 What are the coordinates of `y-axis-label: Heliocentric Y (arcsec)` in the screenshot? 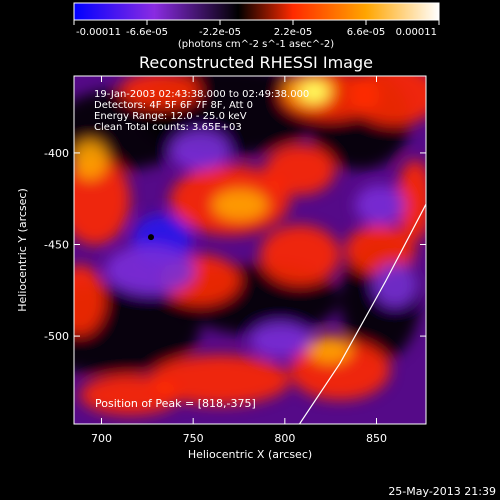 It's located at (22, 250).